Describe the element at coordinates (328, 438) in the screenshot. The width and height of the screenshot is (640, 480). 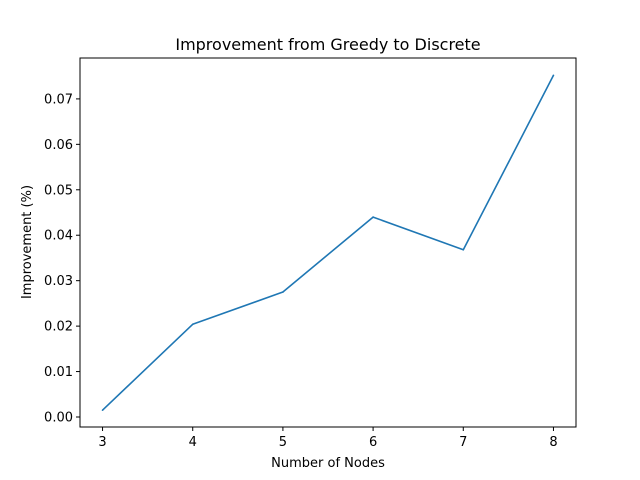
I see `x-axis: 3 4 5 6 7 8` at that location.